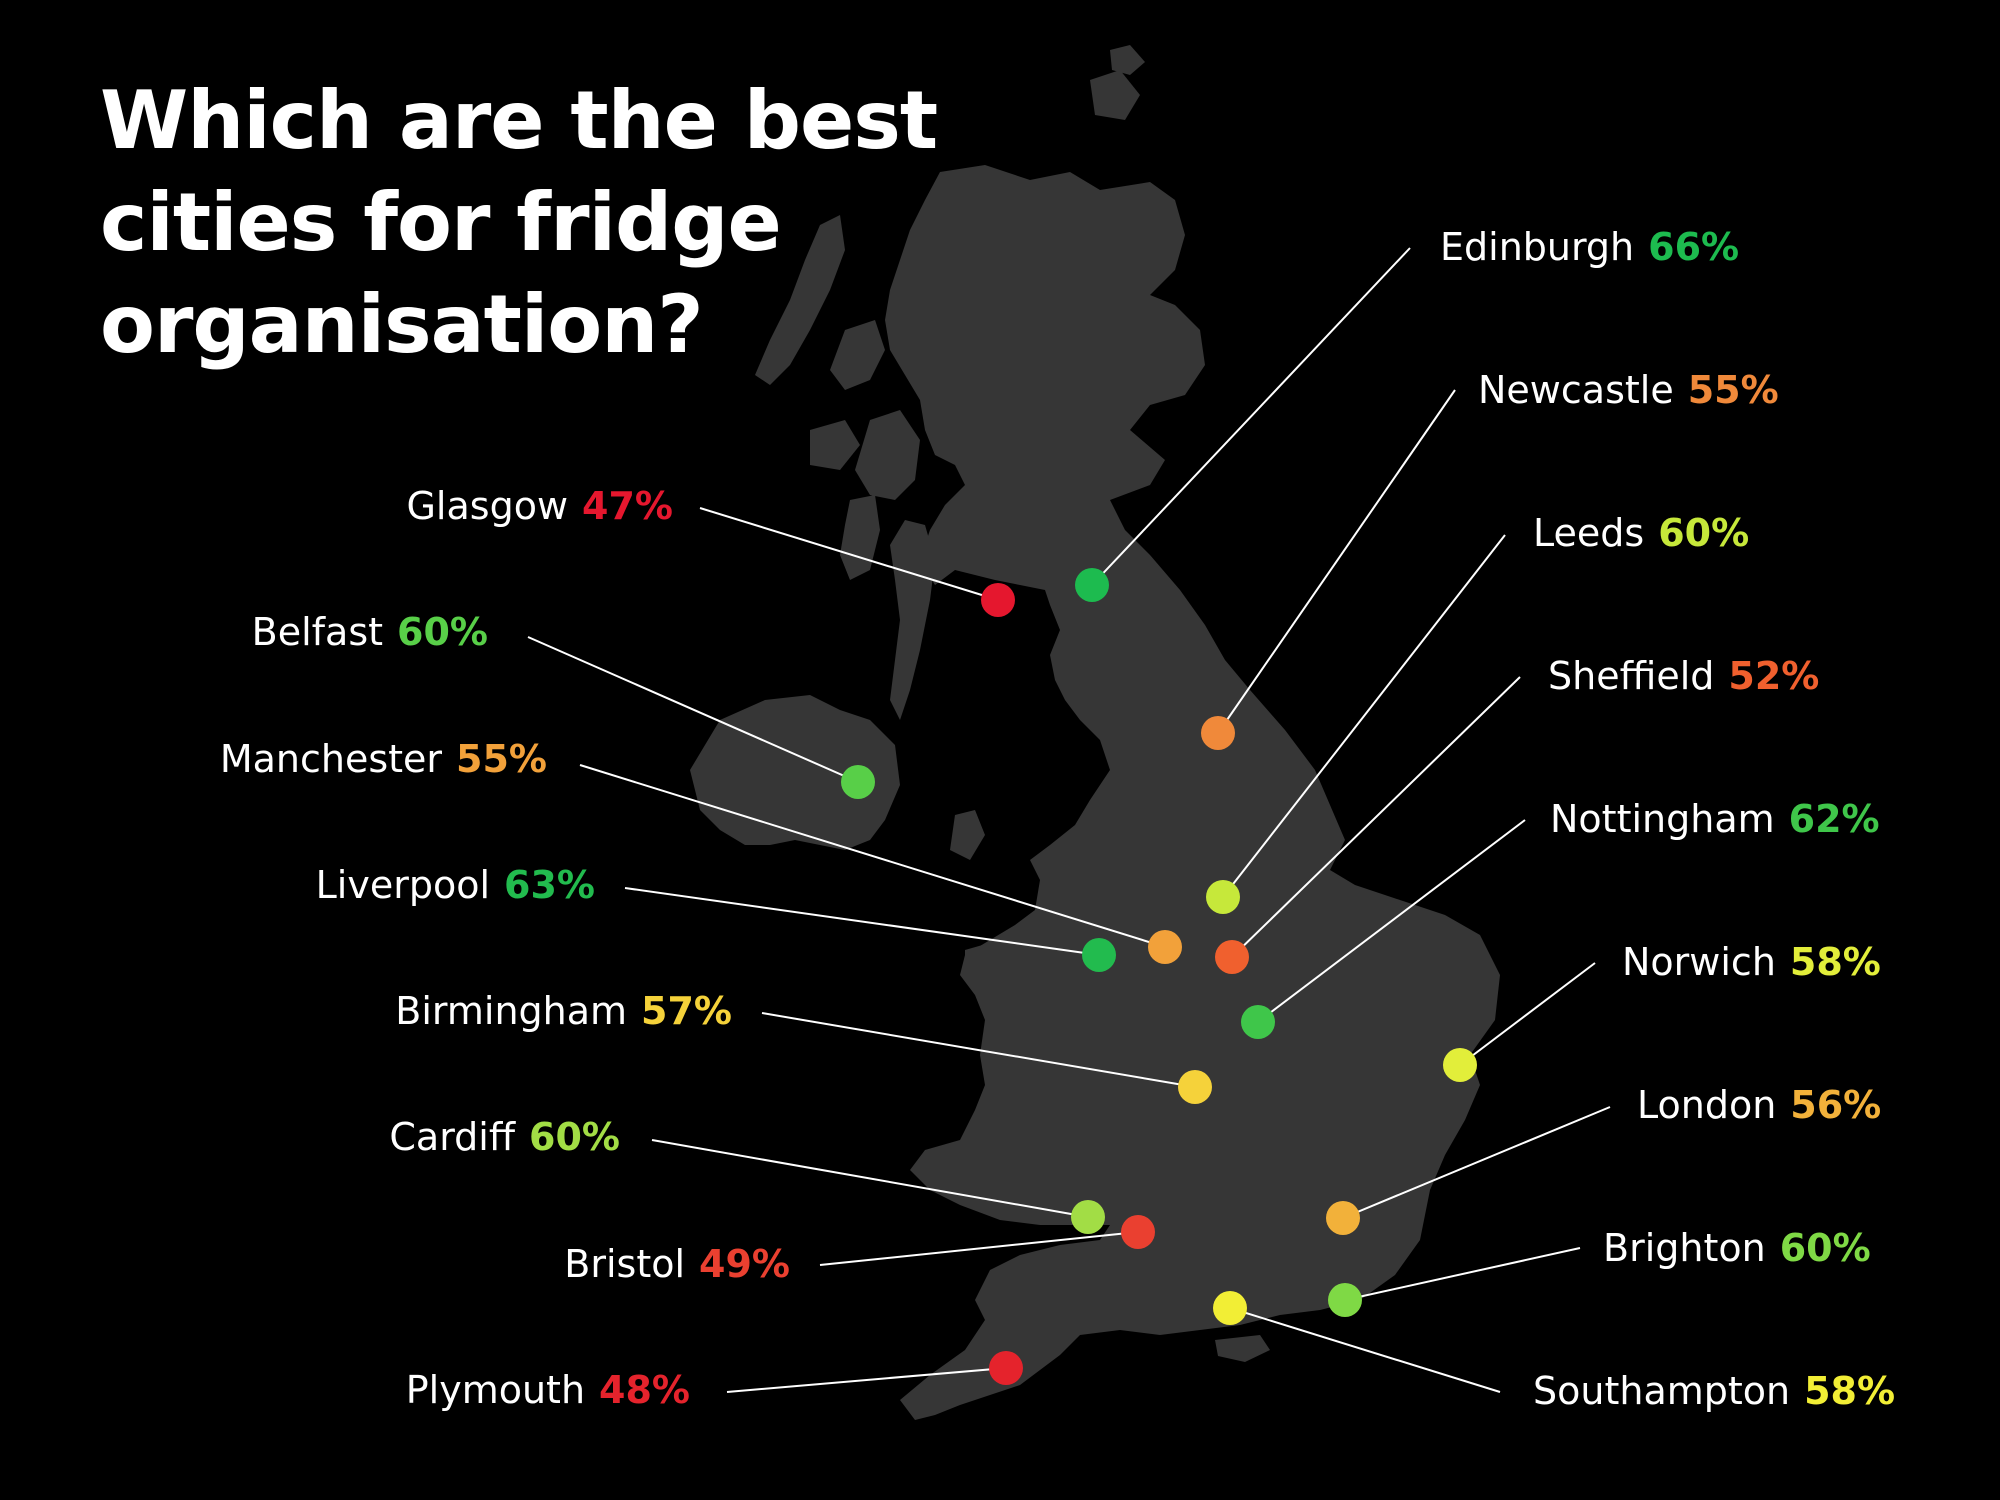  What do you see at coordinates (1088, 1217) in the screenshot?
I see `marker-cardiff` at bounding box center [1088, 1217].